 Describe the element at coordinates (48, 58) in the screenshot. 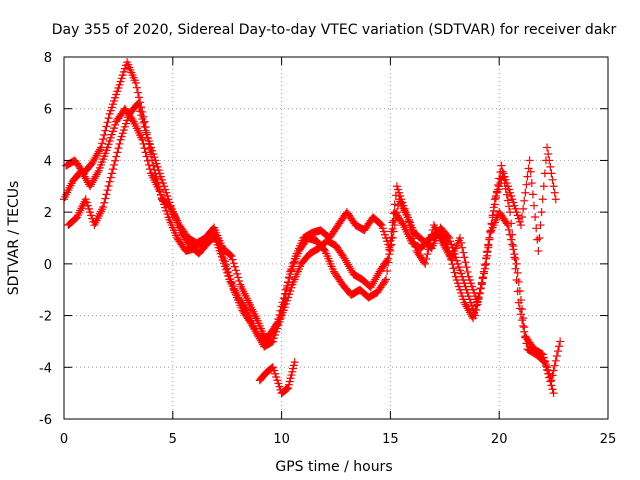

I see `y-tick-label: 8` at that location.